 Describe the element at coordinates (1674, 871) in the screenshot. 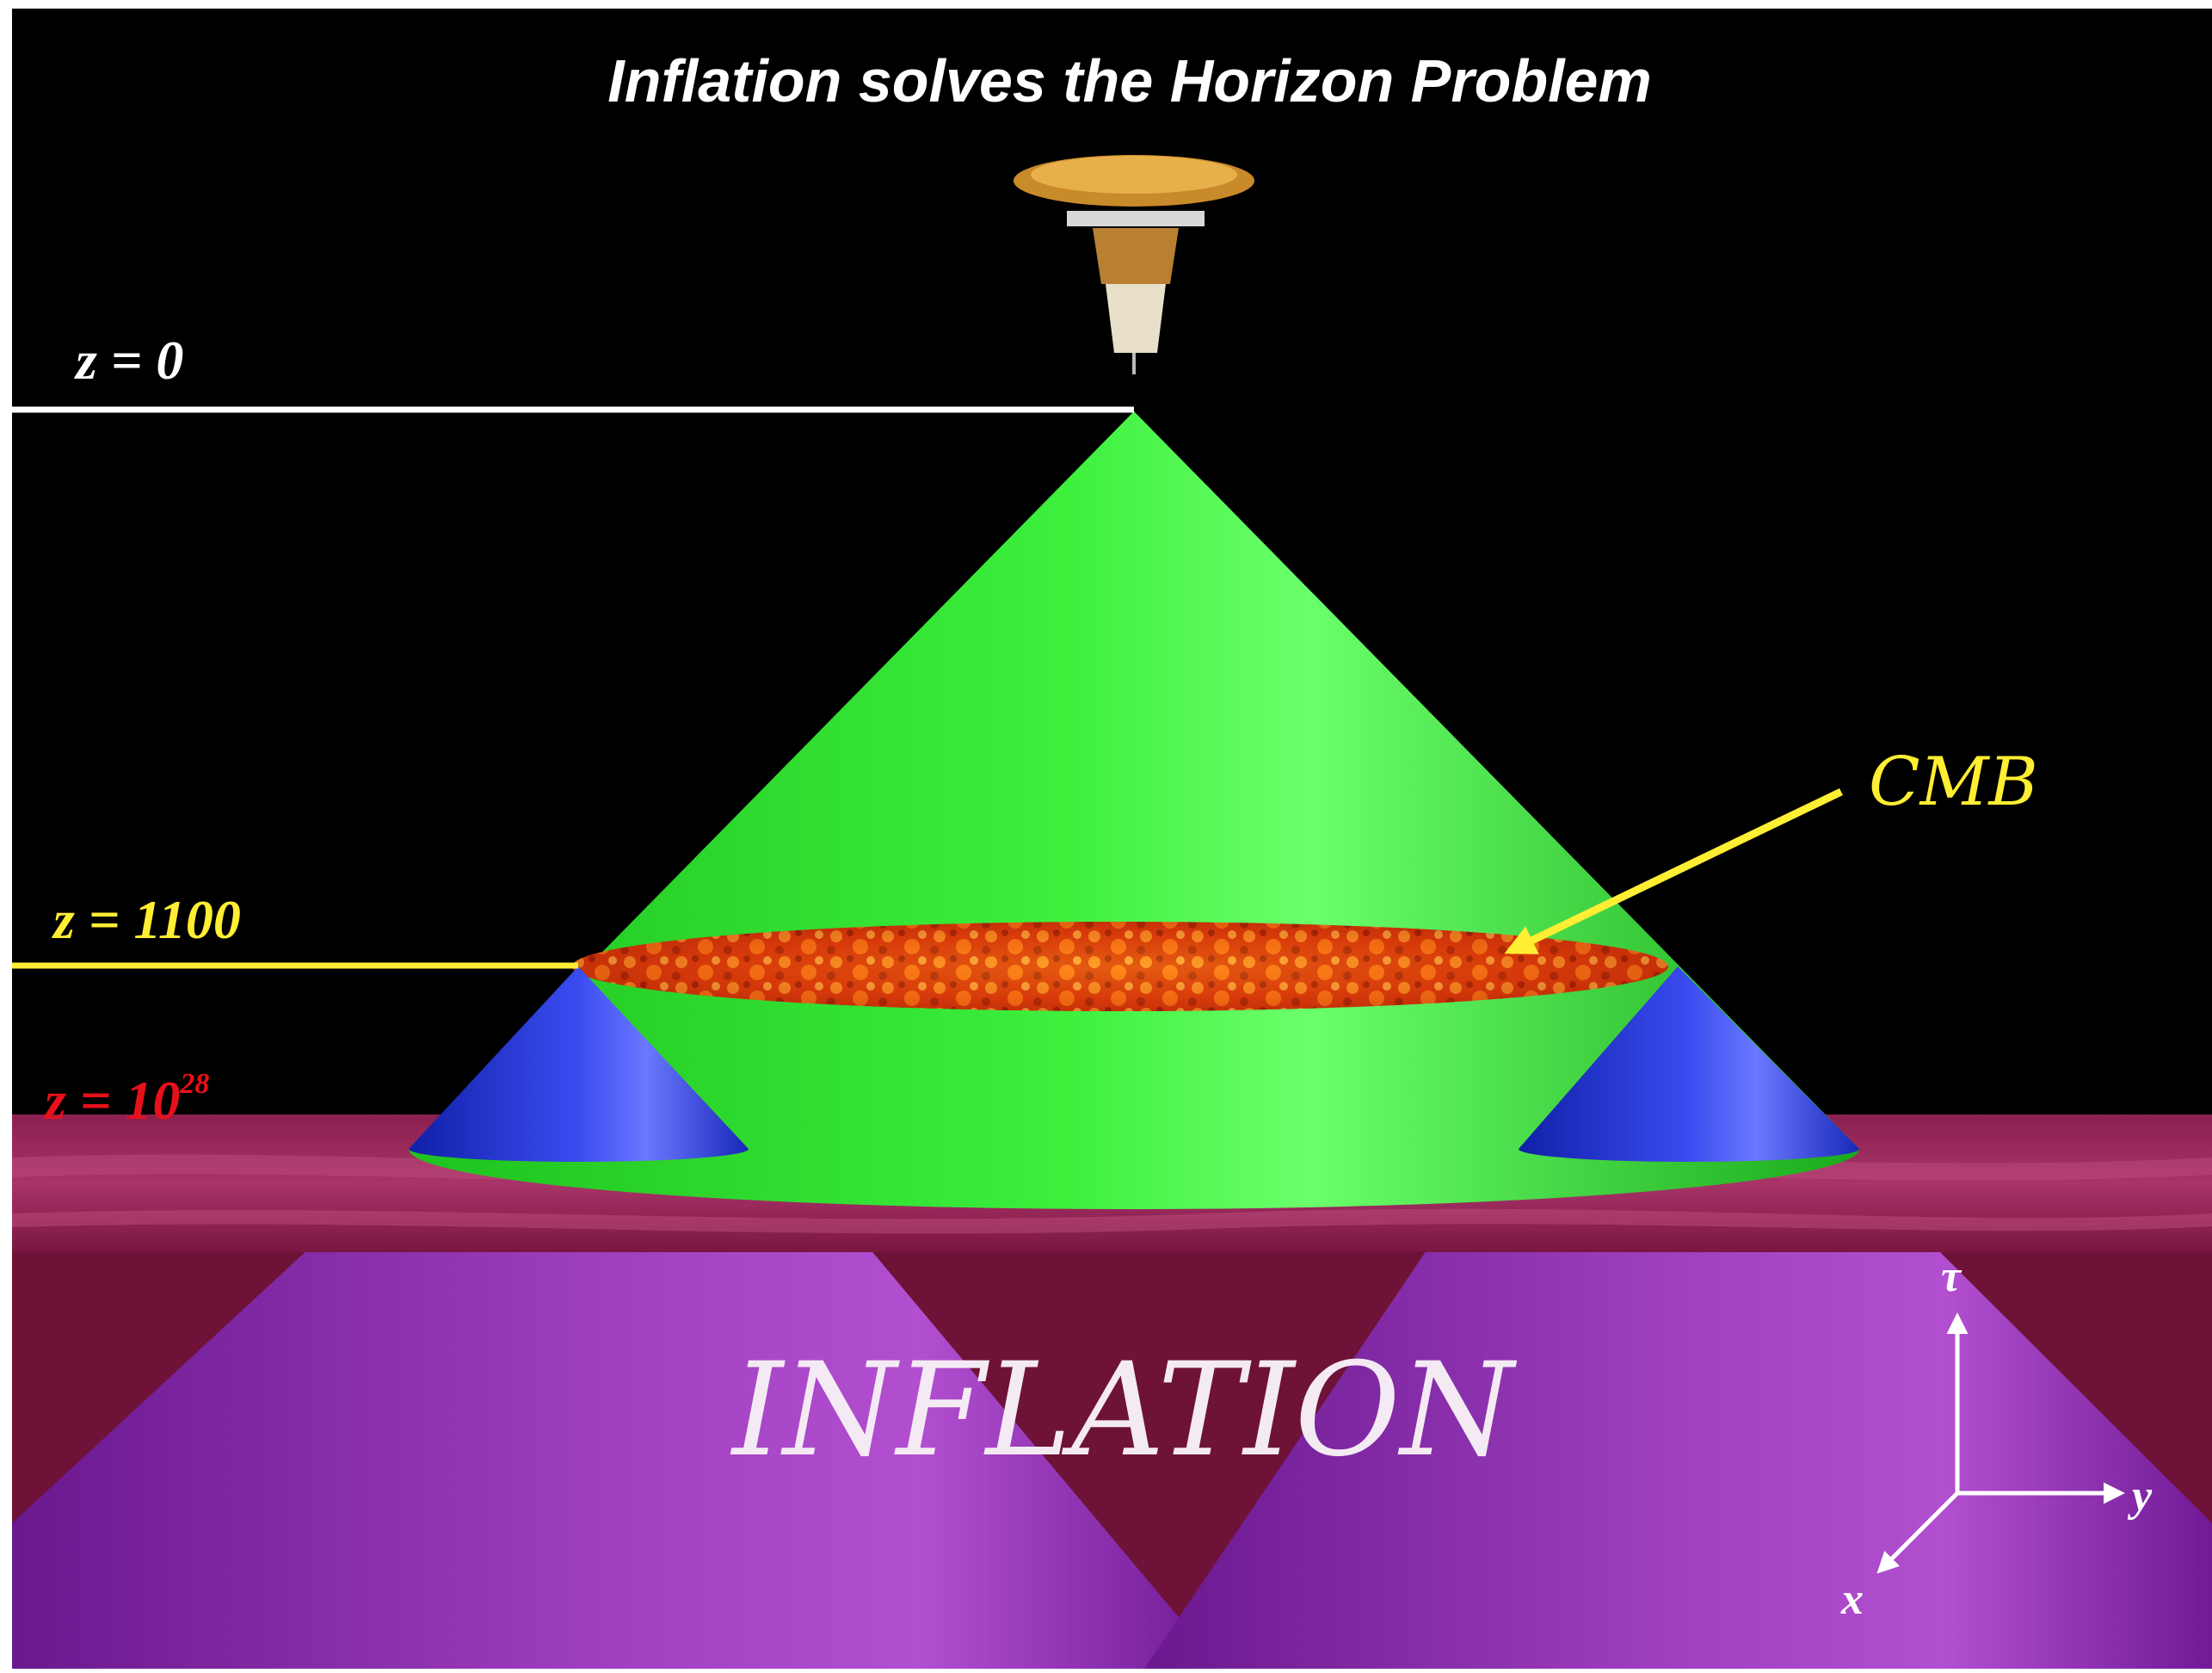

I see `cmb-arrow` at that location.